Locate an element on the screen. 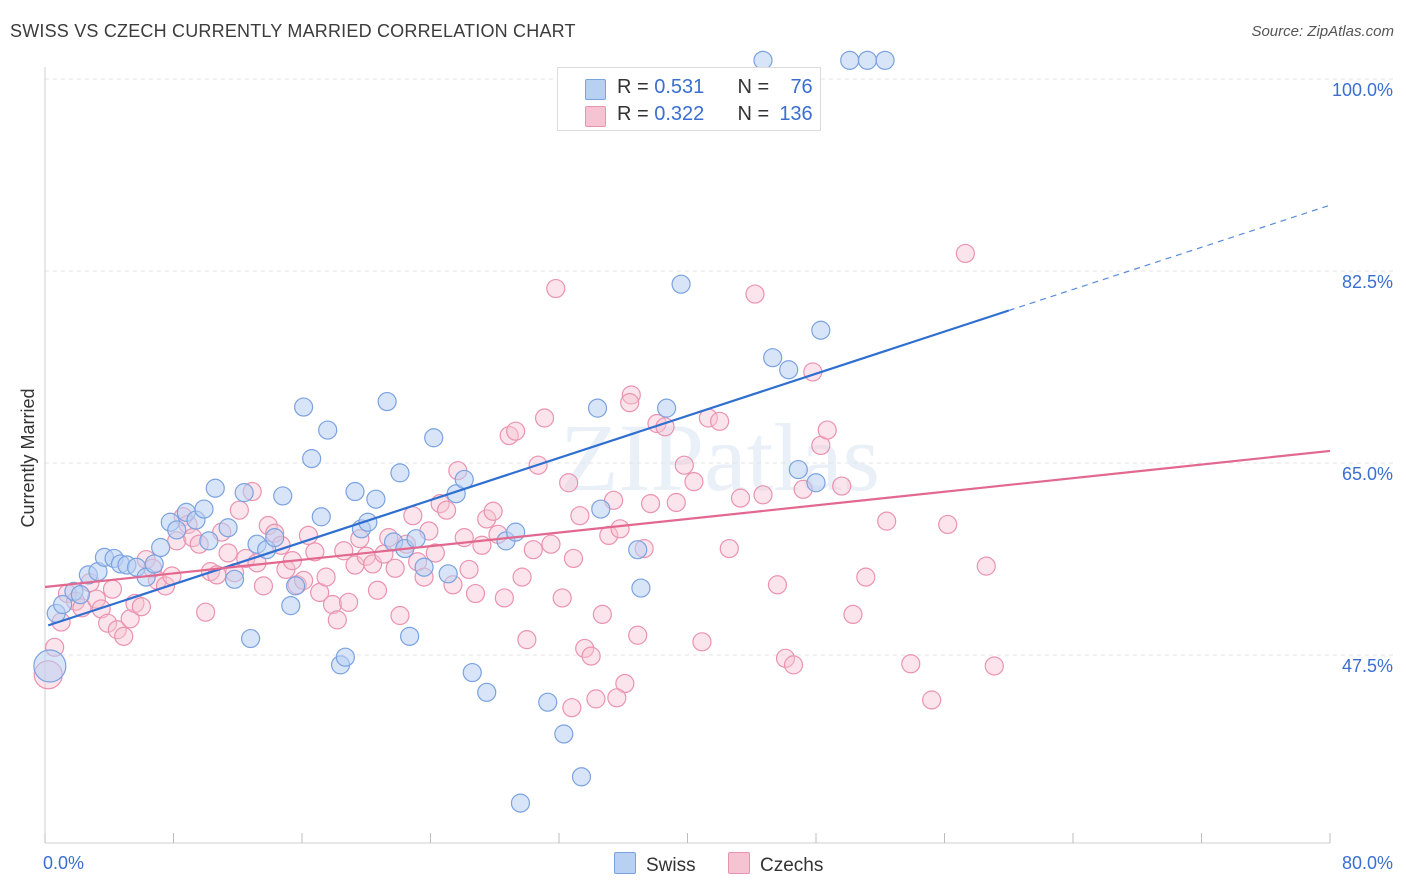 The image size is (1406, 892). y-tick-label-3: 100.0% is located at coordinates (1362, 90).